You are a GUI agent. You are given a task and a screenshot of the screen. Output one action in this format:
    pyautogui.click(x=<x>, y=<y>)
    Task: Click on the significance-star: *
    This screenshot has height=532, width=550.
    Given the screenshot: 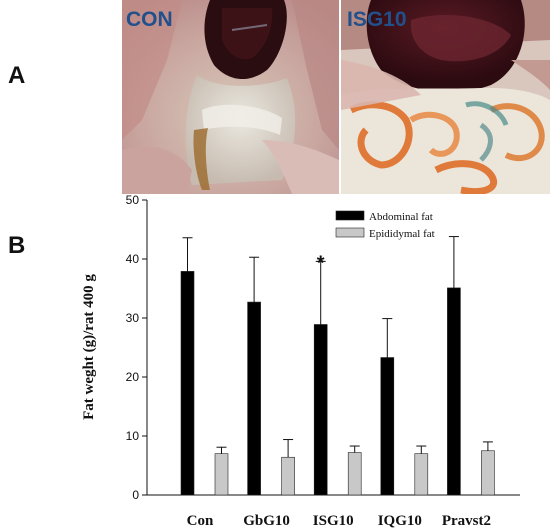 What is the action you would take?
    pyautogui.click(x=321, y=263)
    